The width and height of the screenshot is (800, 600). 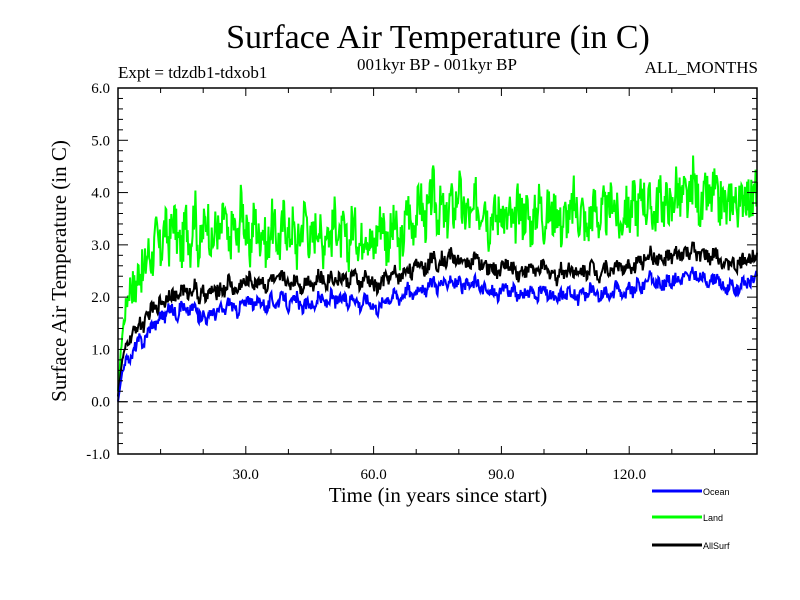 What do you see at coordinates (100, 350) in the screenshot?
I see `y-tick-label: 1.0` at bounding box center [100, 350].